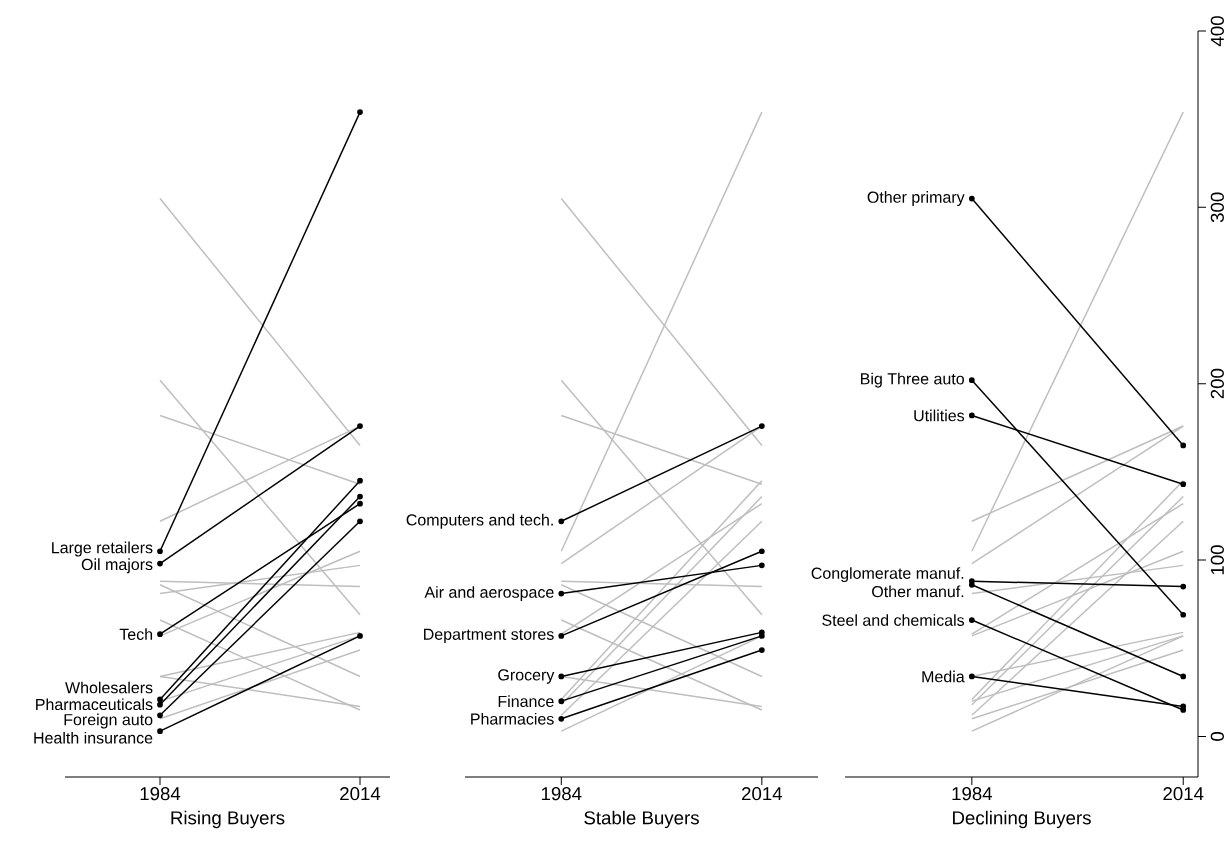 The height and width of the screenshot is (842, 1226). Describe the element at coordinates (912, 380) in the screenshot. I see `series-label: Big Three auto` at that location.